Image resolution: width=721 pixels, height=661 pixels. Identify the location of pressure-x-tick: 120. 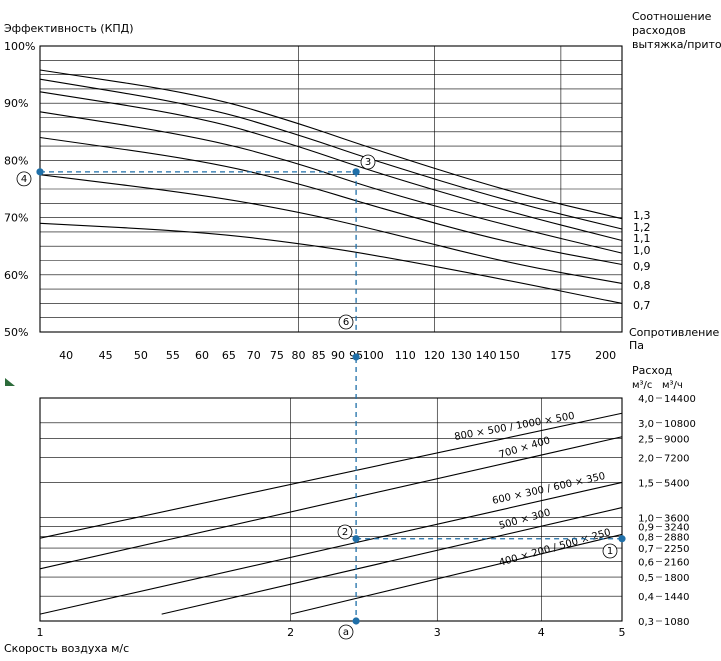
(434, 355).